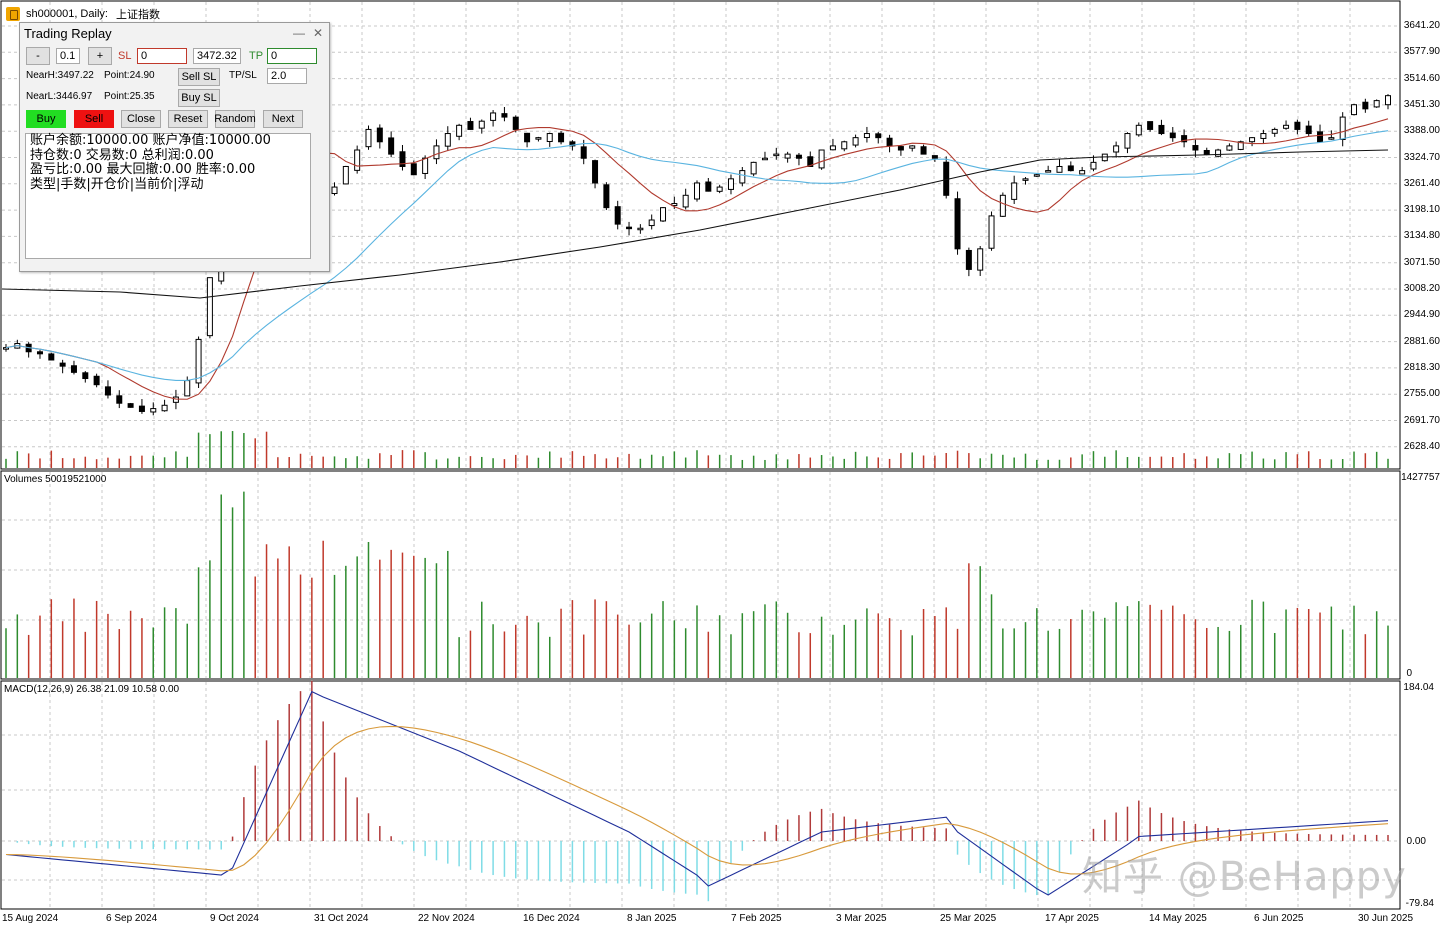  I want to click on point-high-label: Point:24.90, so click(129, 75).